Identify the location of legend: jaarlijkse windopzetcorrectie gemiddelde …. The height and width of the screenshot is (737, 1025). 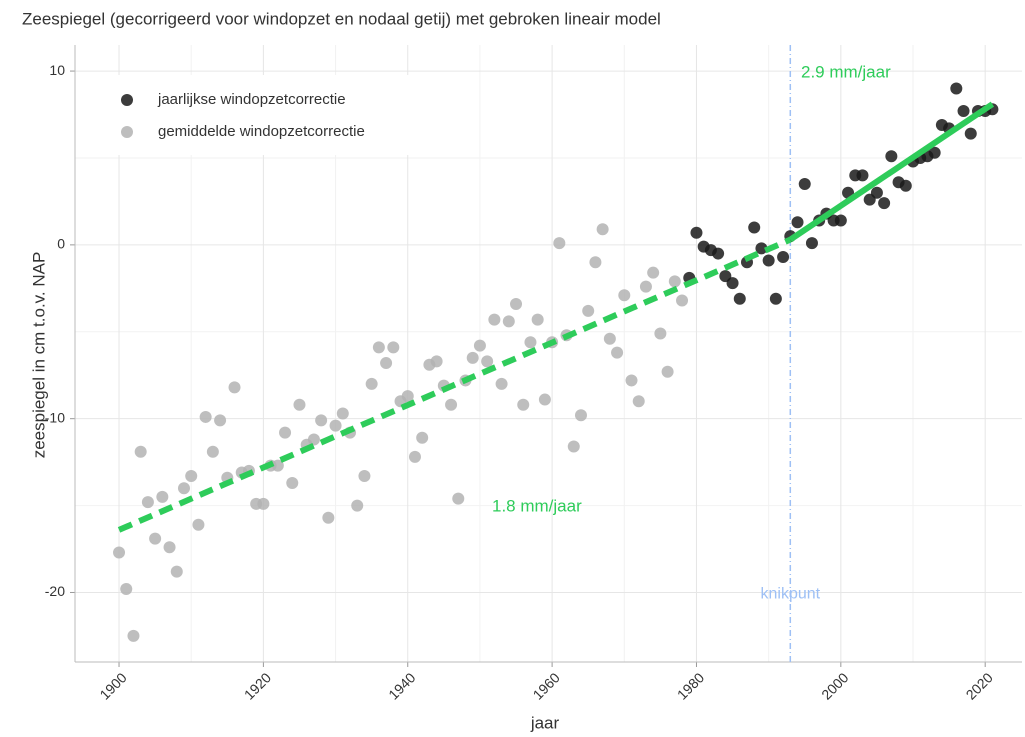
(260, 115).